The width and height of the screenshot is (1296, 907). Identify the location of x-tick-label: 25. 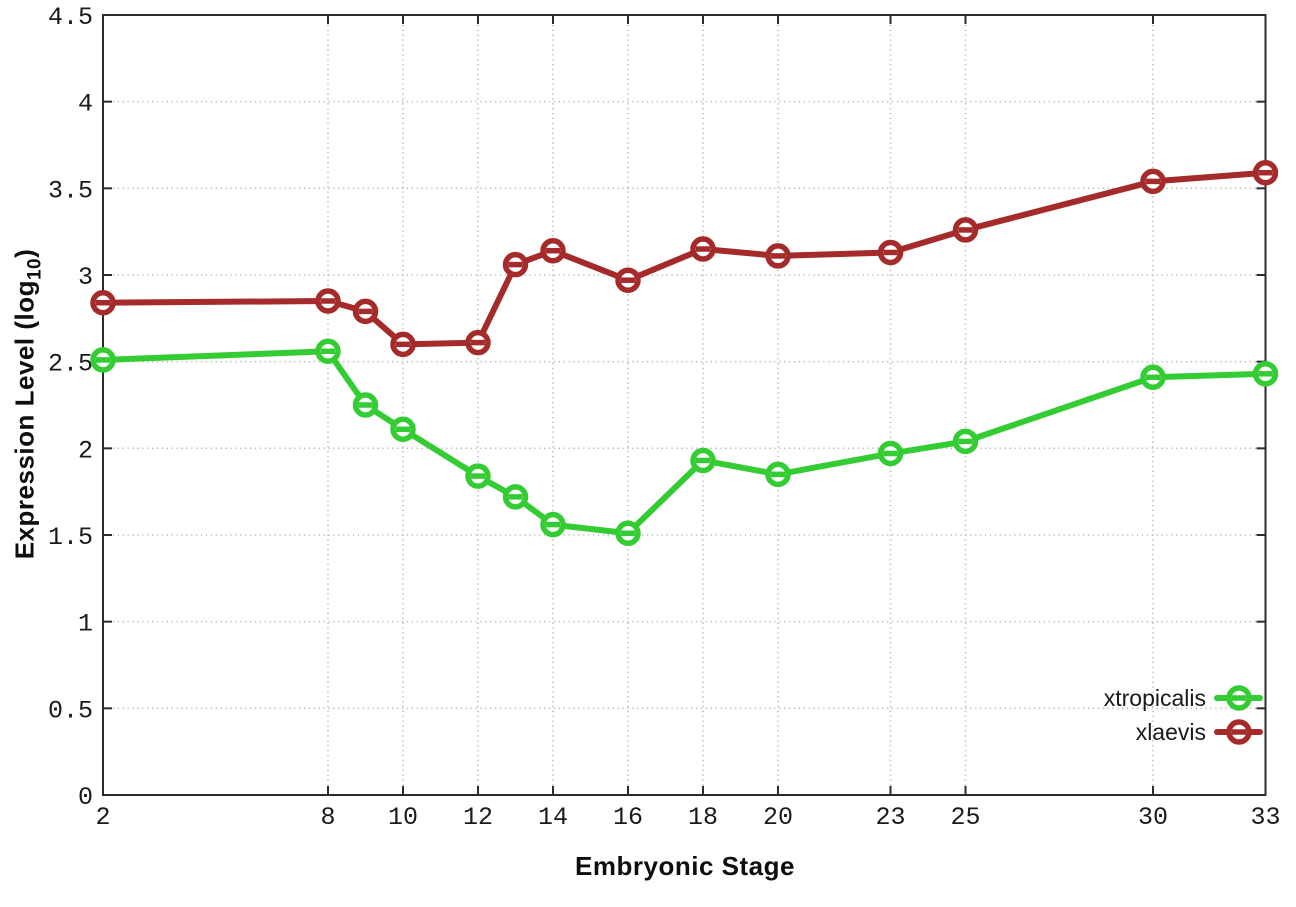
(965, 817).